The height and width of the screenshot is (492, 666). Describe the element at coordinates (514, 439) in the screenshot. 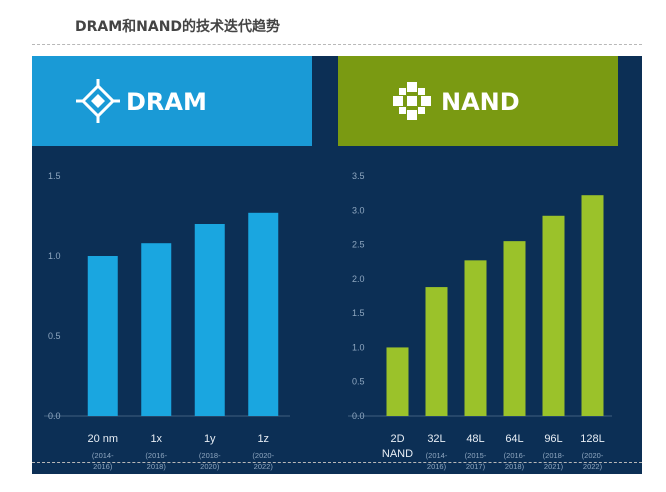

I see `nand-category-label: 64L` at that location.